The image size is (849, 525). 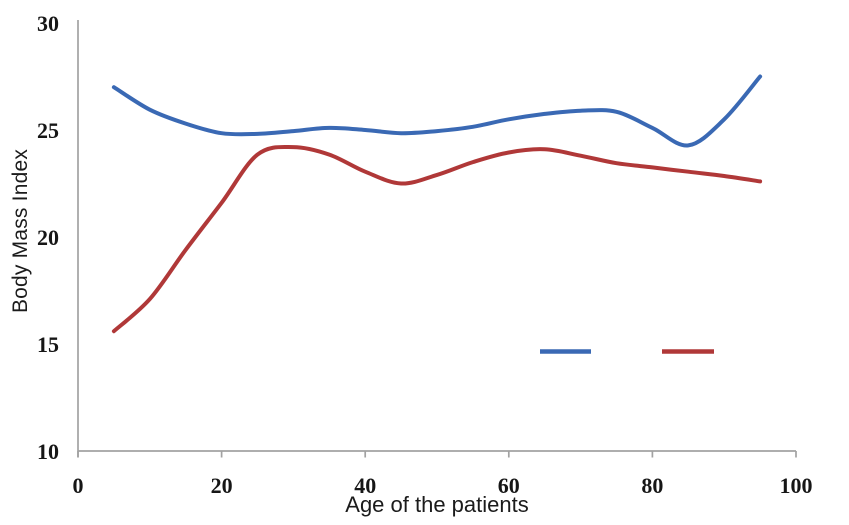 What do you see at coordinates (437, 111) in the screenshot?
I see `blue-line` at bounding box center [437, 111].